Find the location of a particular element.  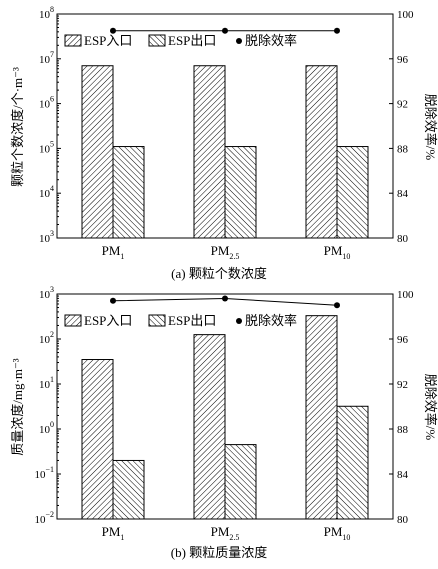

panel-caption: (b) 颗粒质量浓度 is located at coordinates (219, 552).